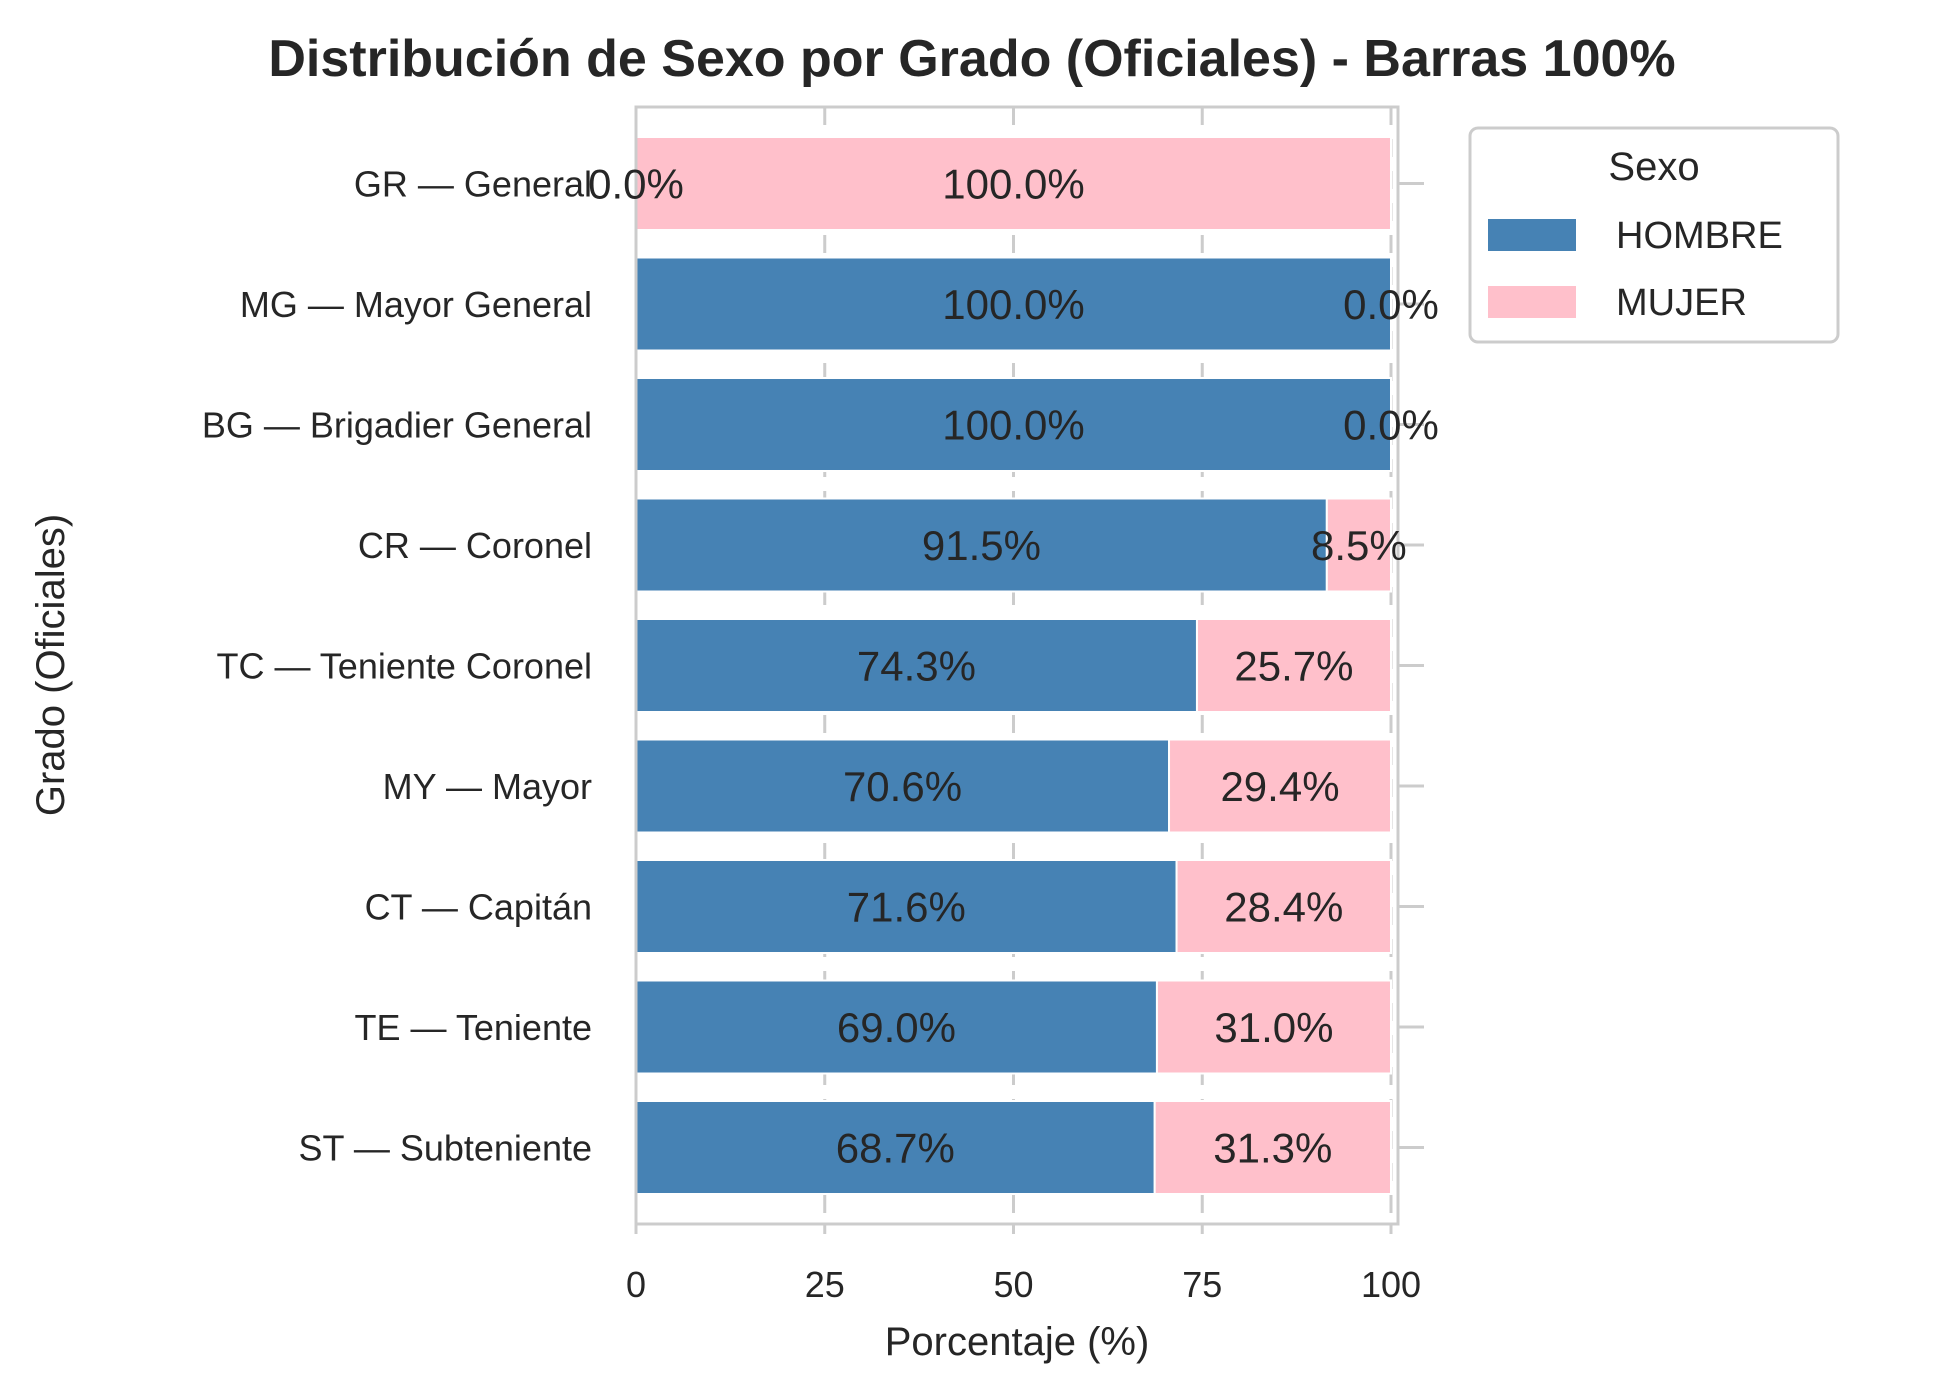 The width and height of the screenshot is (1960, 1397). Describe the element at coordinates (475, 545) in the screenshot. I see `y-tick-label: CR — Coronel` at that location.